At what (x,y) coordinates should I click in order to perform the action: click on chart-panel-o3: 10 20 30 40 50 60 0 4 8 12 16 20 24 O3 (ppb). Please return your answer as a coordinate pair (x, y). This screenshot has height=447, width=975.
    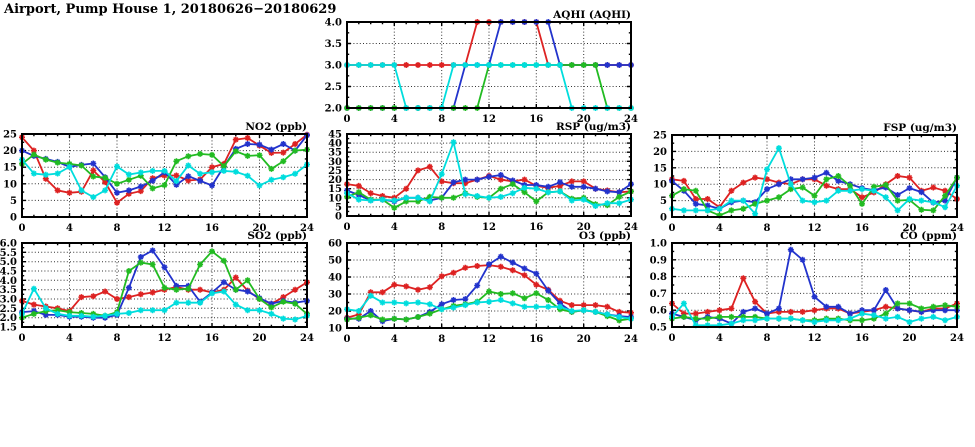
    Looking at the image, I should click on (483, 287).